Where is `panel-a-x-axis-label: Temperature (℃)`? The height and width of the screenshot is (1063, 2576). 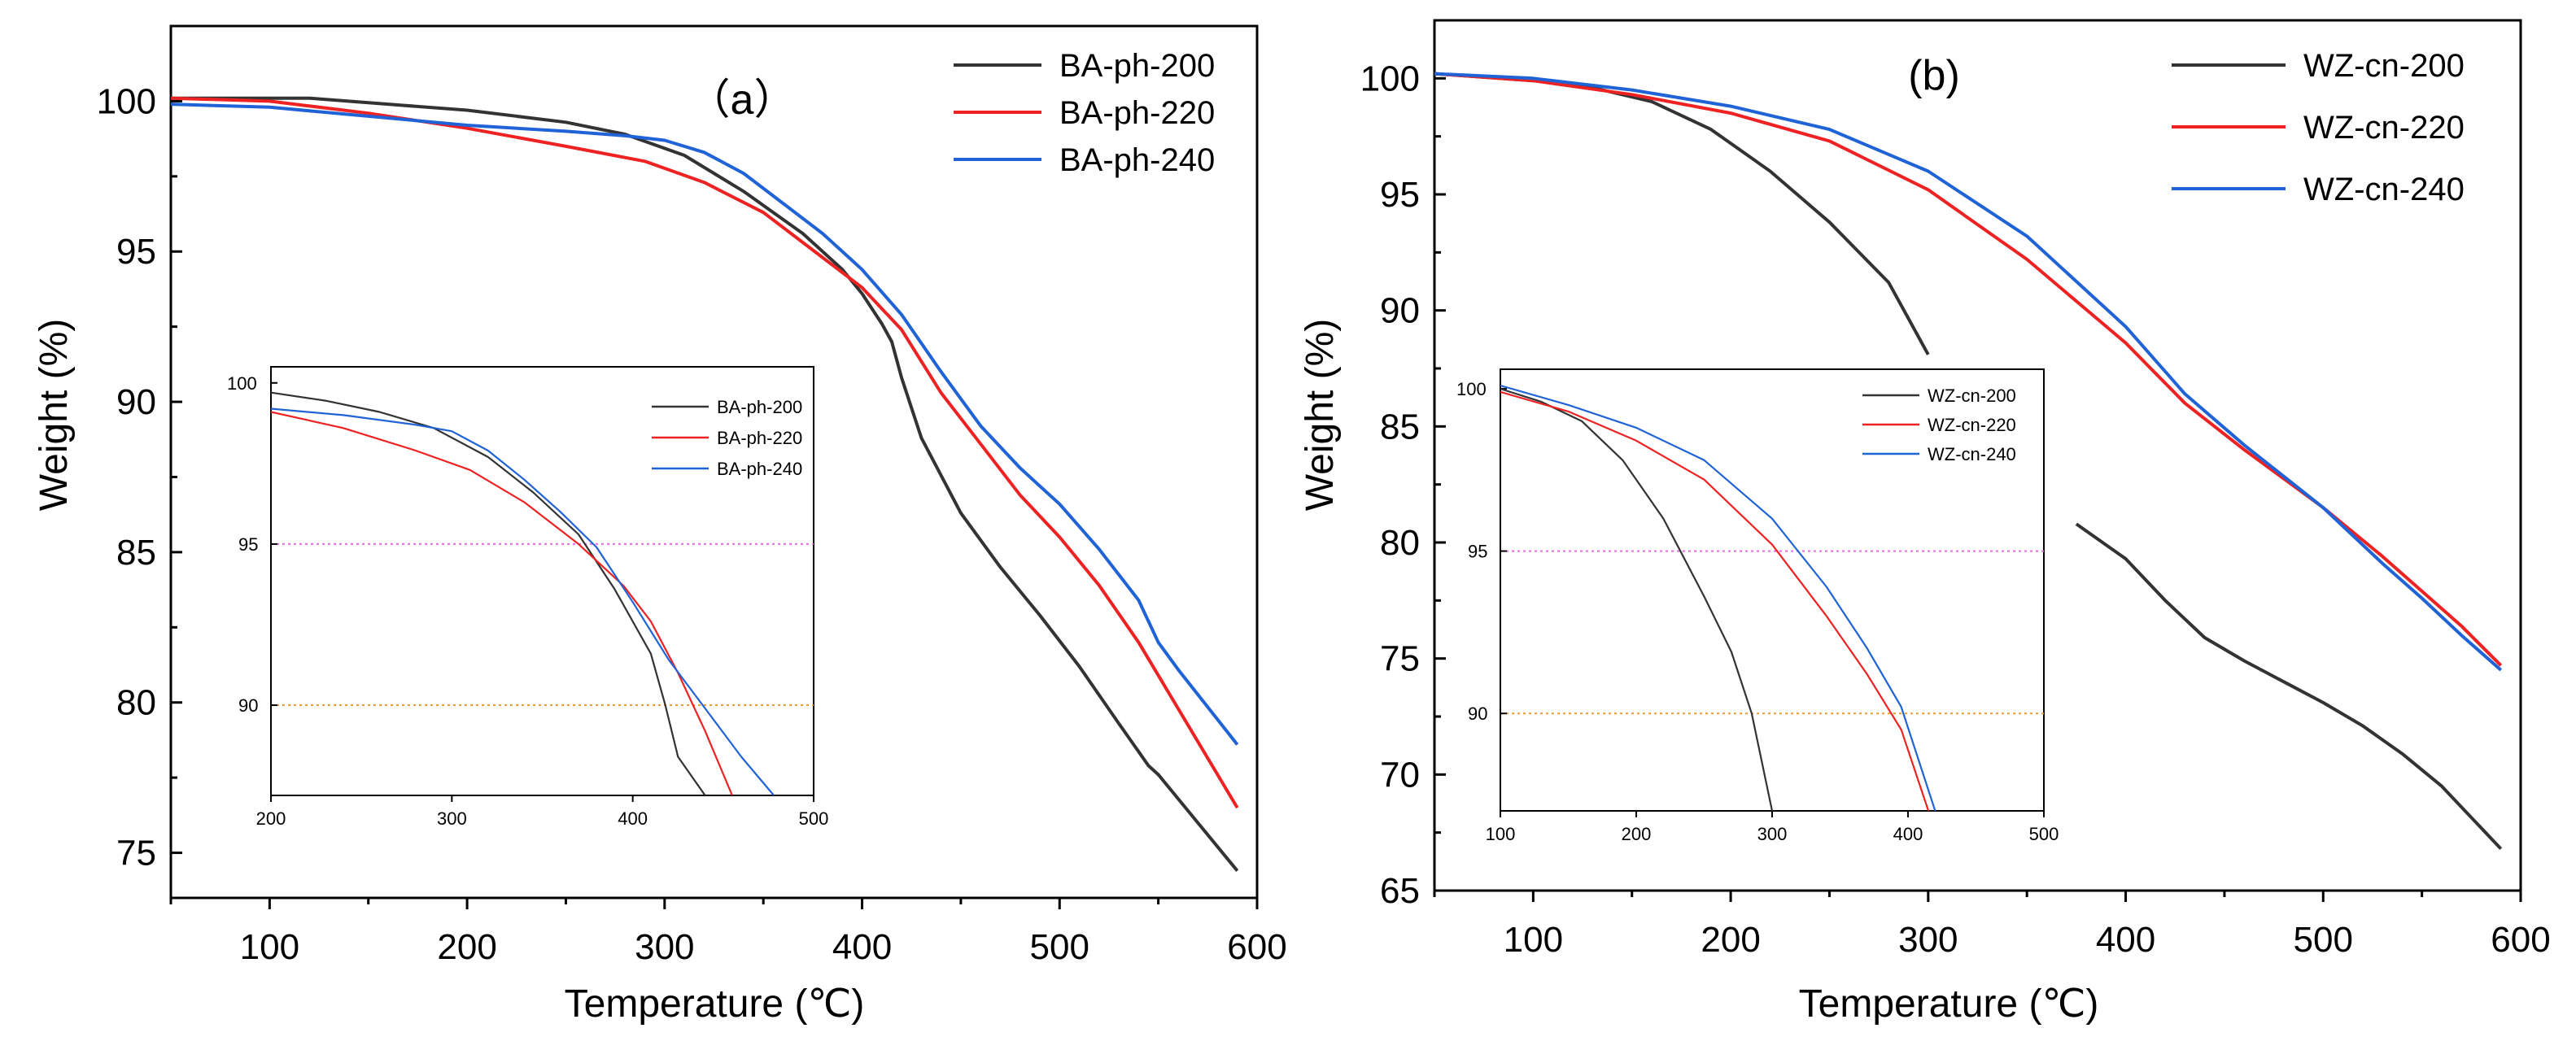
panel-a-x-axis-label: Temperature (℃) is located at coordinates (715, 1004).